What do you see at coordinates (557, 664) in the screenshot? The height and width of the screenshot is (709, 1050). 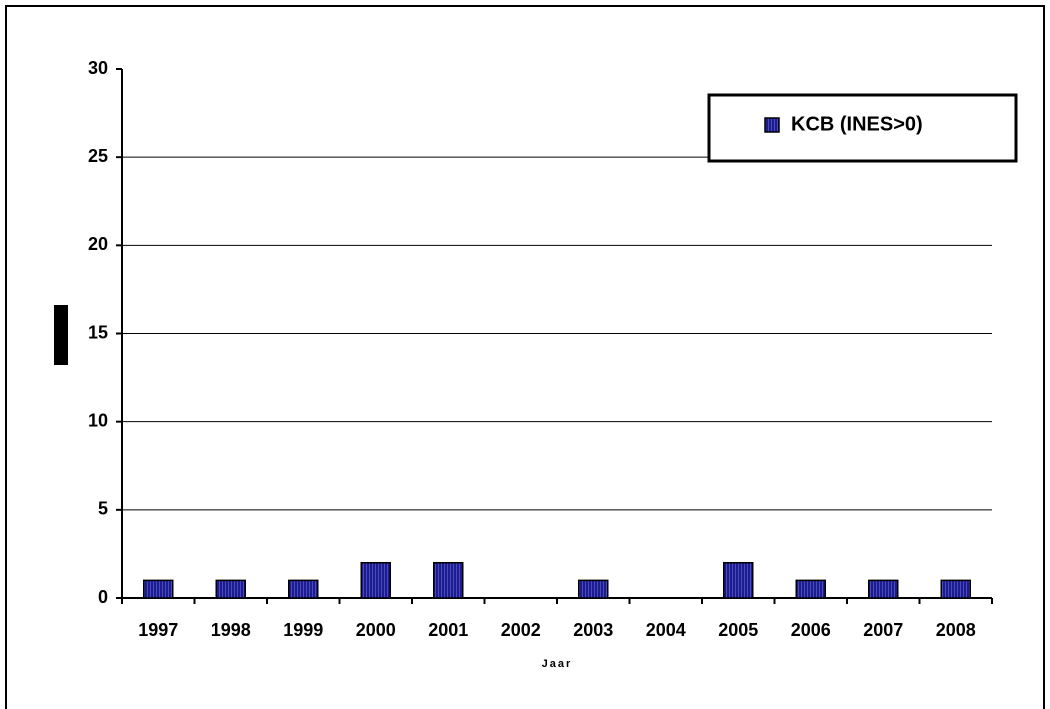 I see `x-axis-label: Jaar` at bounding box center [557, 664].